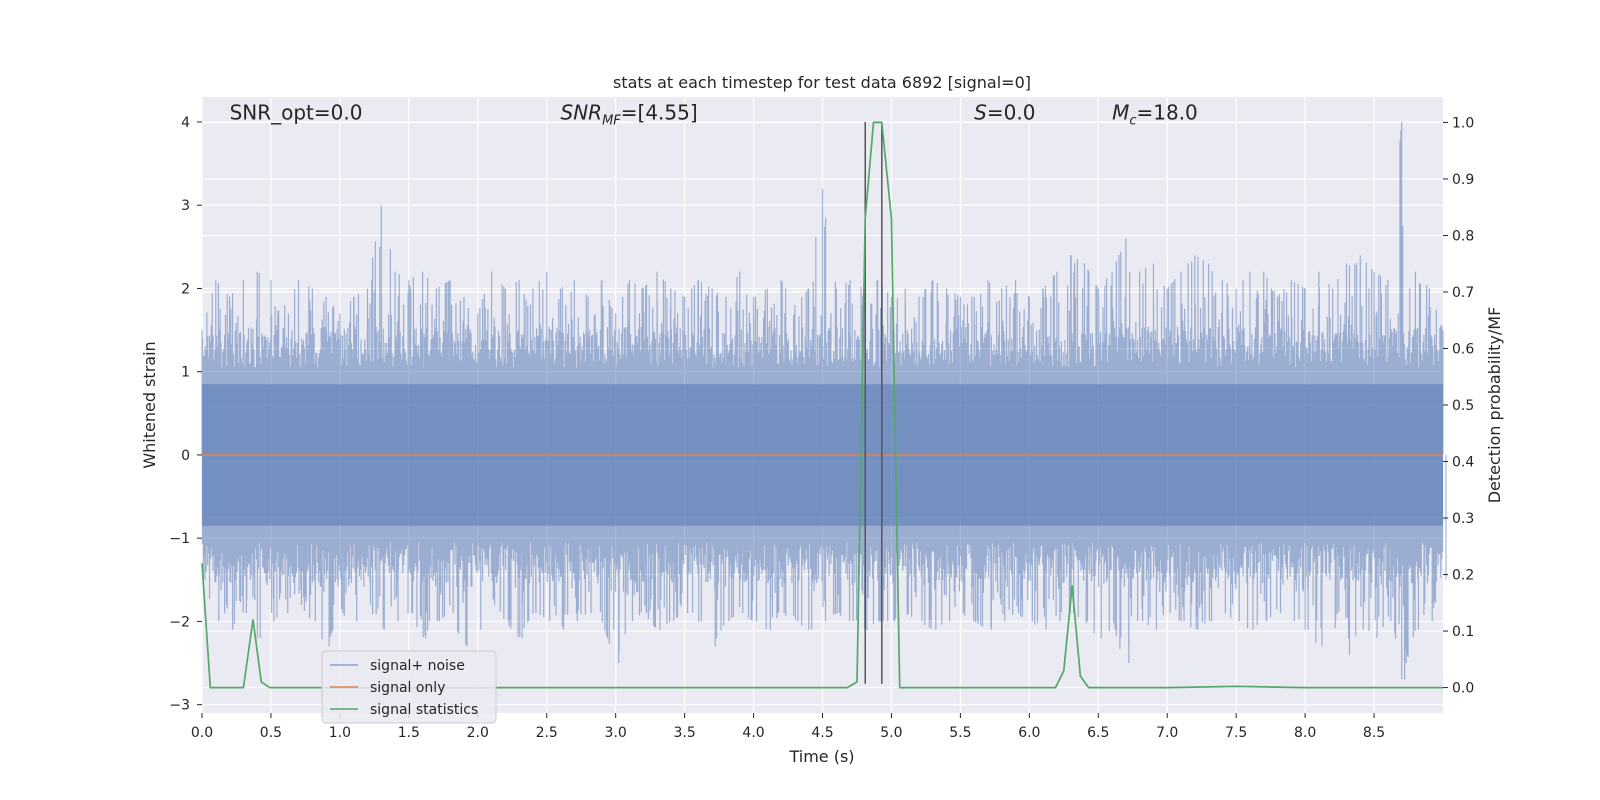 The image size is (1600, 800). What do you see at coordinates (1463, 293) in the screenshot?
I see `y-right-tick-label: 0.7` at bounding box center [1463, 293].